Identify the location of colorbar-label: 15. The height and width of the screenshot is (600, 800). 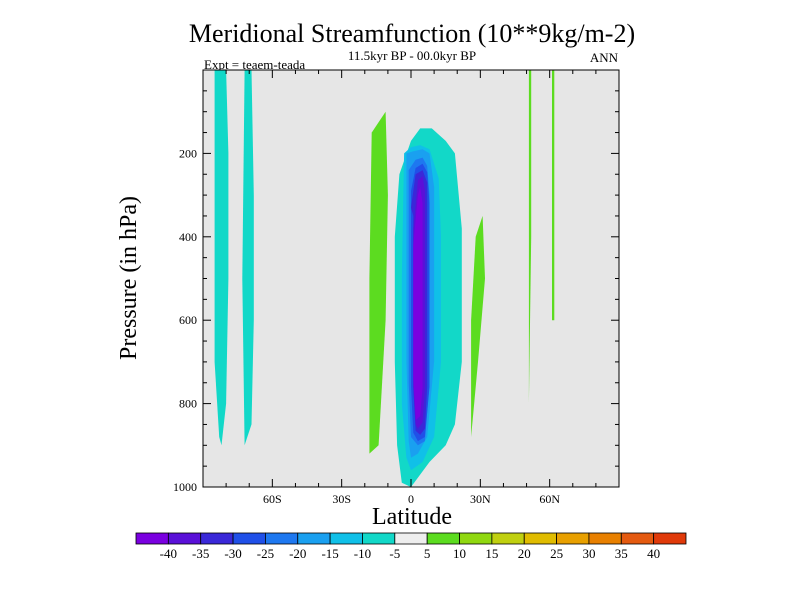
(491, 553).